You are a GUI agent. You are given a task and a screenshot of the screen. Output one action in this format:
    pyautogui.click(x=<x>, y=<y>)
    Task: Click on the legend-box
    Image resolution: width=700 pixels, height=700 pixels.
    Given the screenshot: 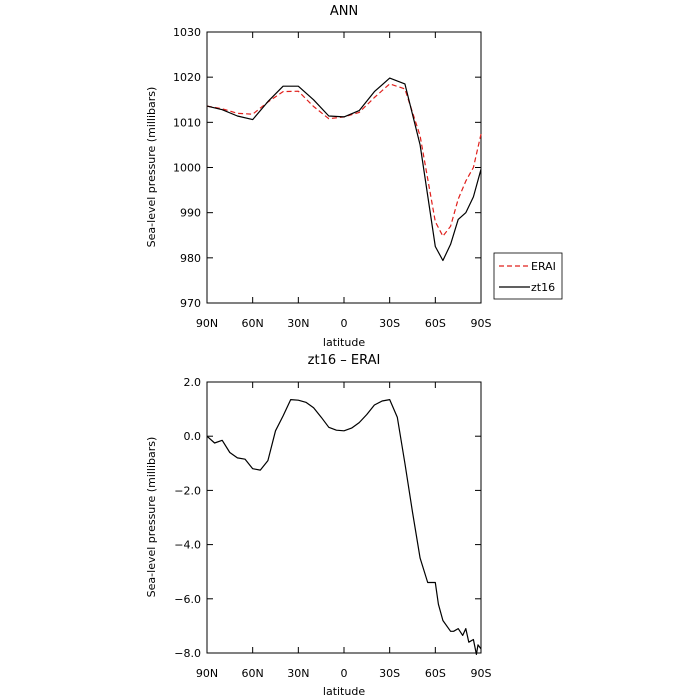 What is the action you would take?
    pyautogui.click(x=528, y=276)
    